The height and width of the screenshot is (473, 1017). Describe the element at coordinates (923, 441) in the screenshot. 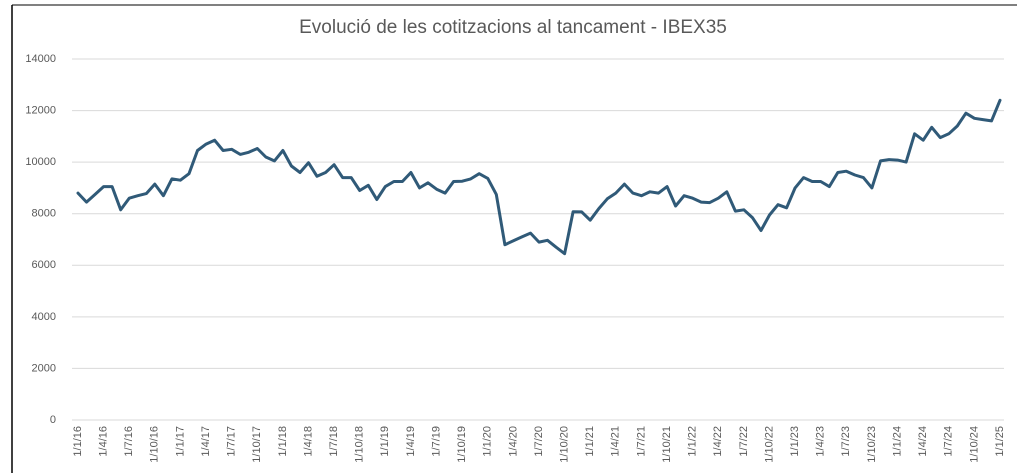

I see `x-tick-label: 1/4/24` at that location.